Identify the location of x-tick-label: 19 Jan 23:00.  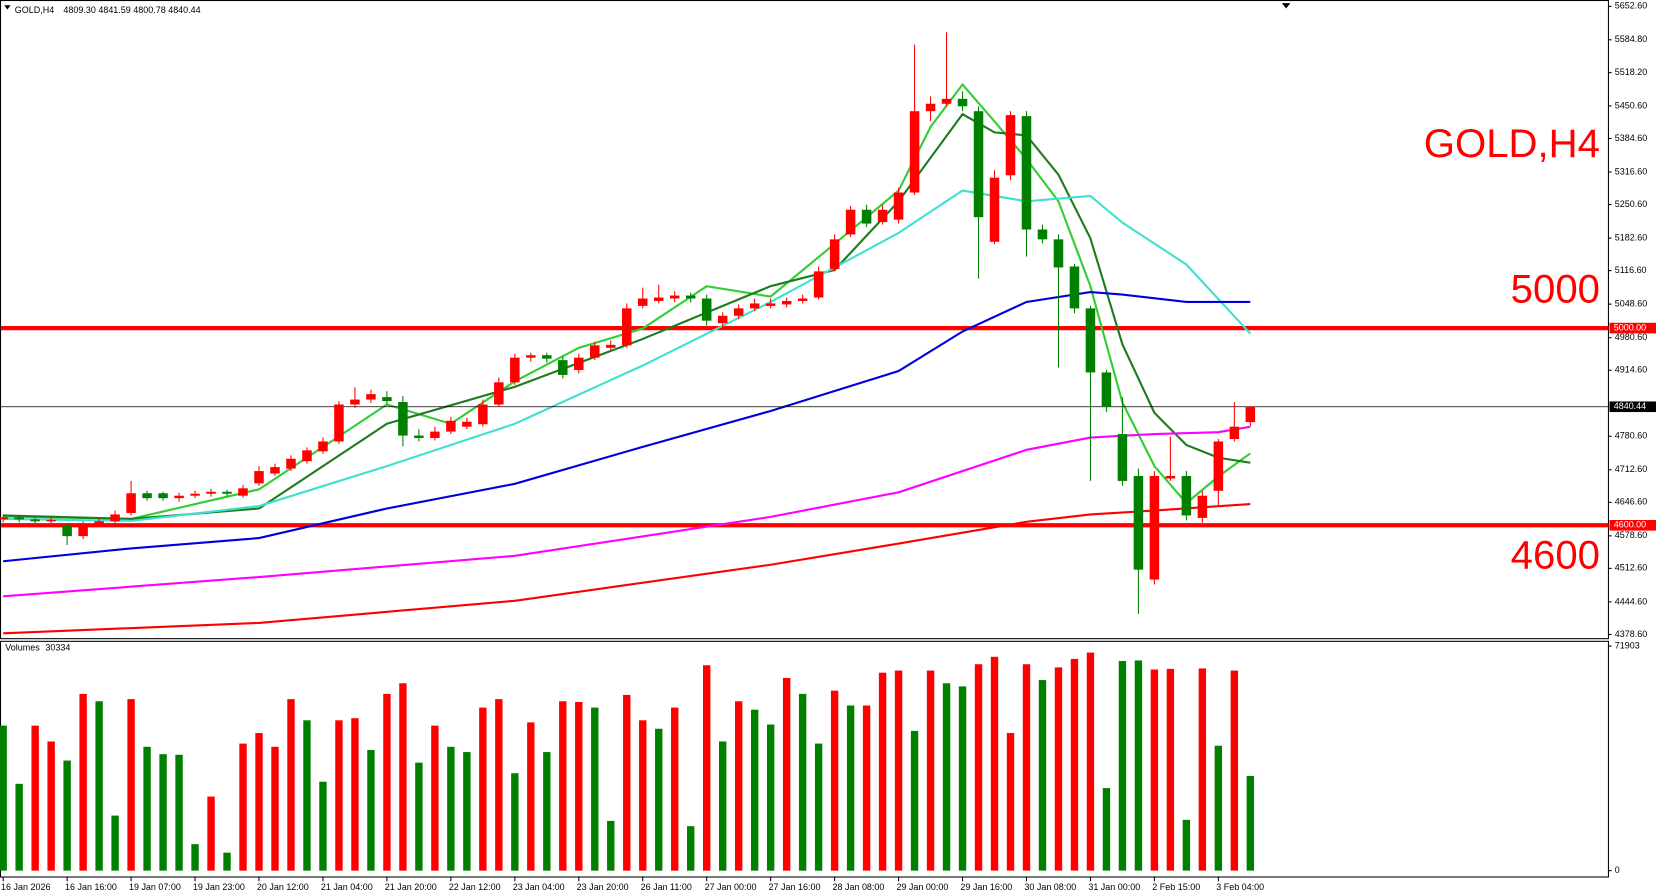
(219, 887).